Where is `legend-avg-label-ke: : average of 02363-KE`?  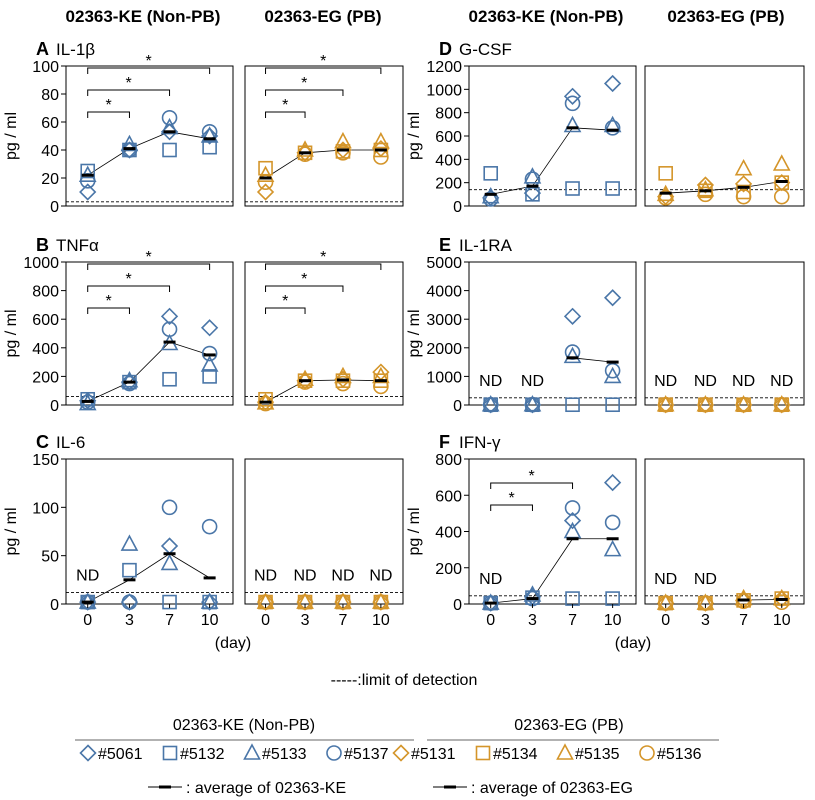 legend-avg-label-ke: : average of 02363-KE is located at coordinates (266, 788).